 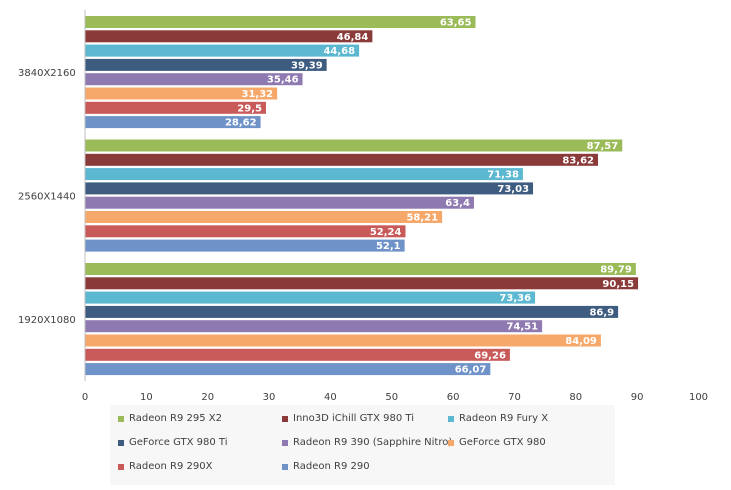 What do you see at coordinates (453, 397) in the screenshot?
I see `x-tick-label: 60` at bounding box center [453, 397].